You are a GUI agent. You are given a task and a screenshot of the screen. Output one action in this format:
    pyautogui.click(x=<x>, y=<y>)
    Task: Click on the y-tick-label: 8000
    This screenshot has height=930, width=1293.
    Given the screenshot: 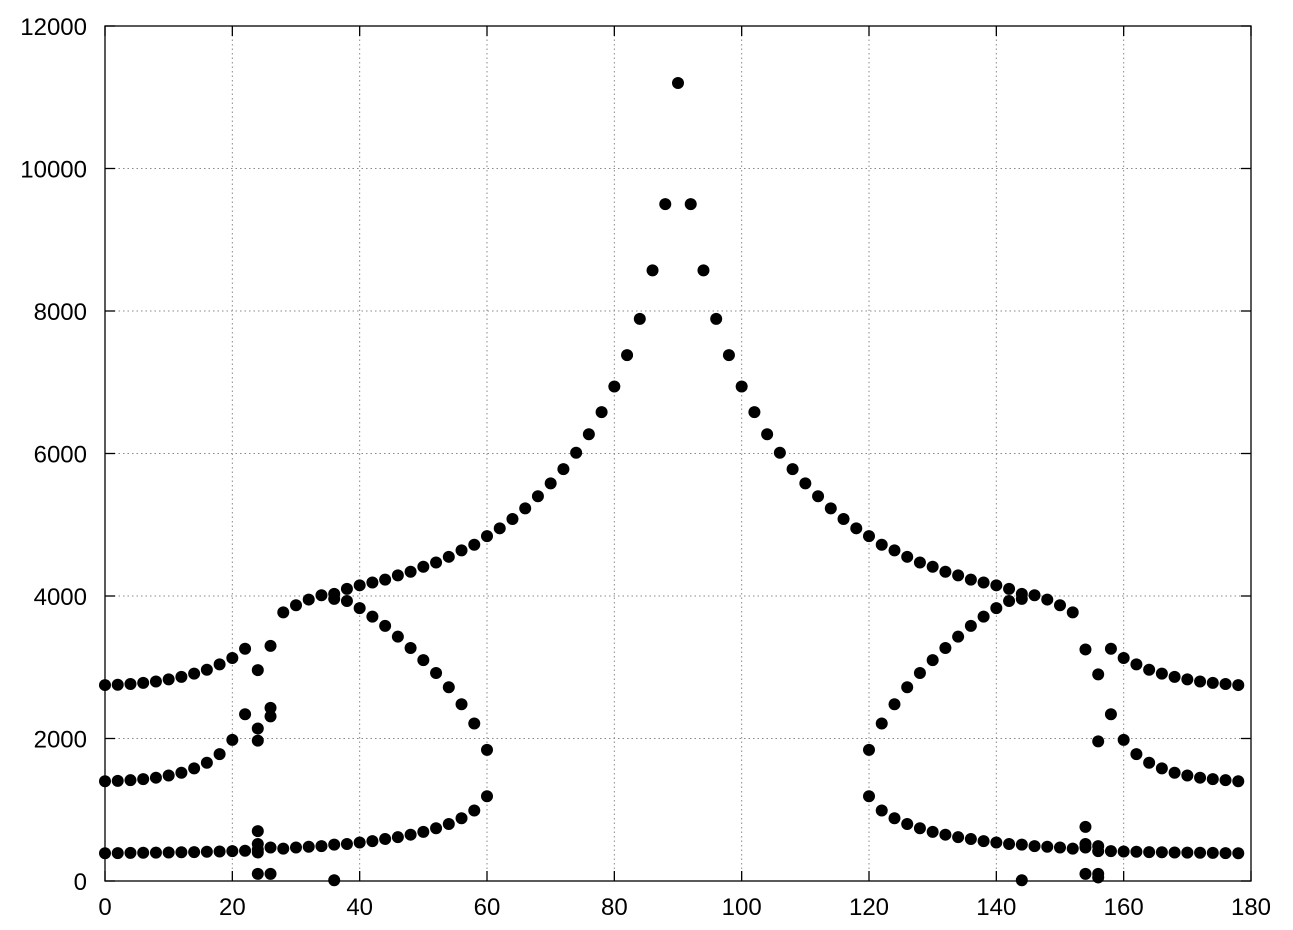 What is the action you would take?
    pyautogui.click(x=60, y=312)
    